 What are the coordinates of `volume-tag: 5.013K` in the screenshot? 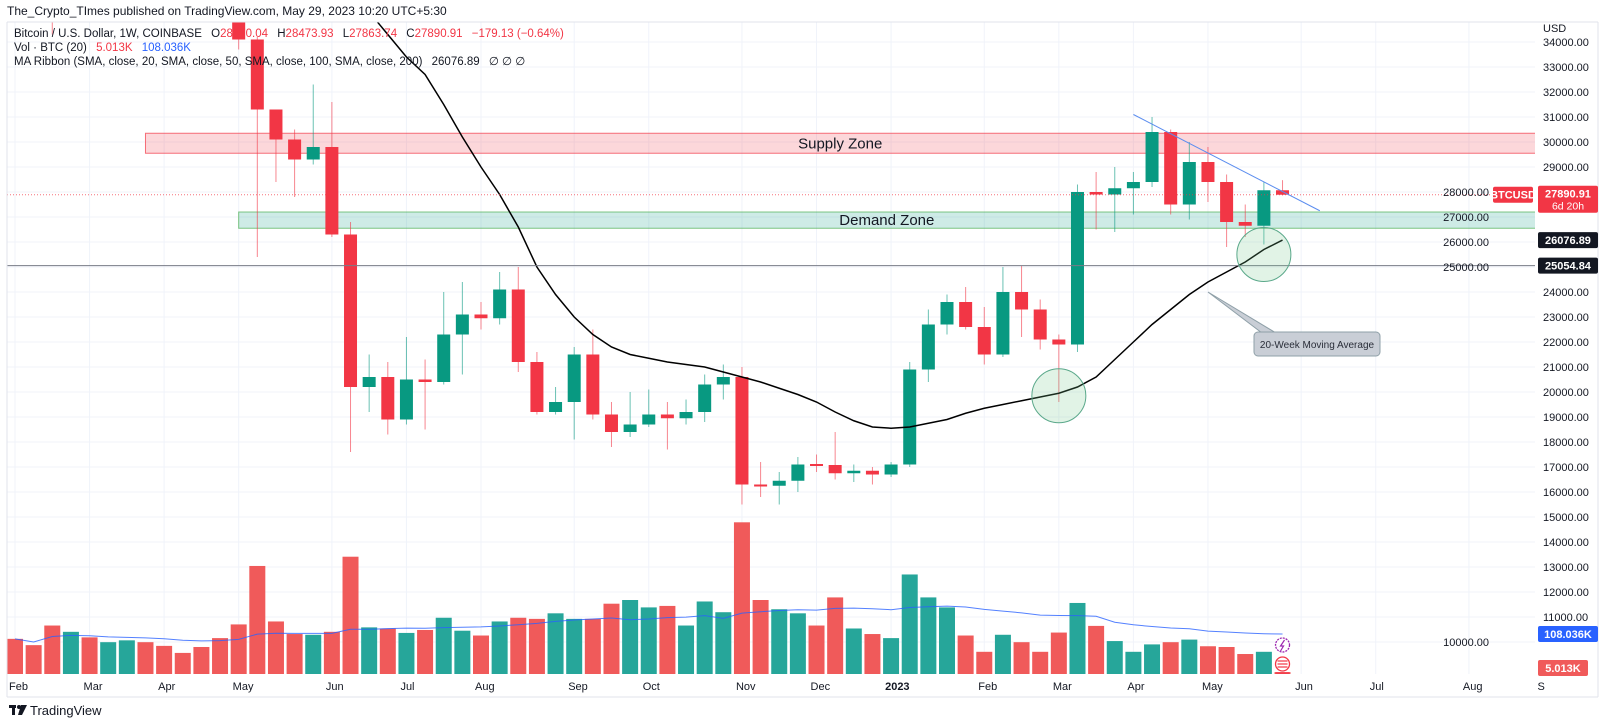 It's located at (1563, 668).